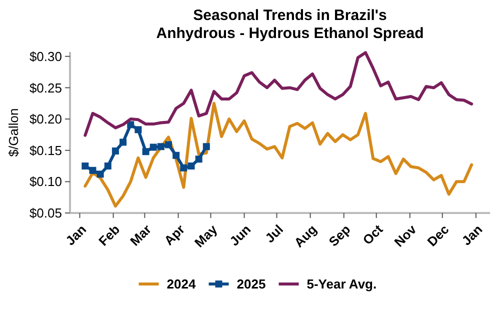 The height and width of the screenshot is (330, 500). I want to click on x-tick-label: Apr, so click(174, 235).